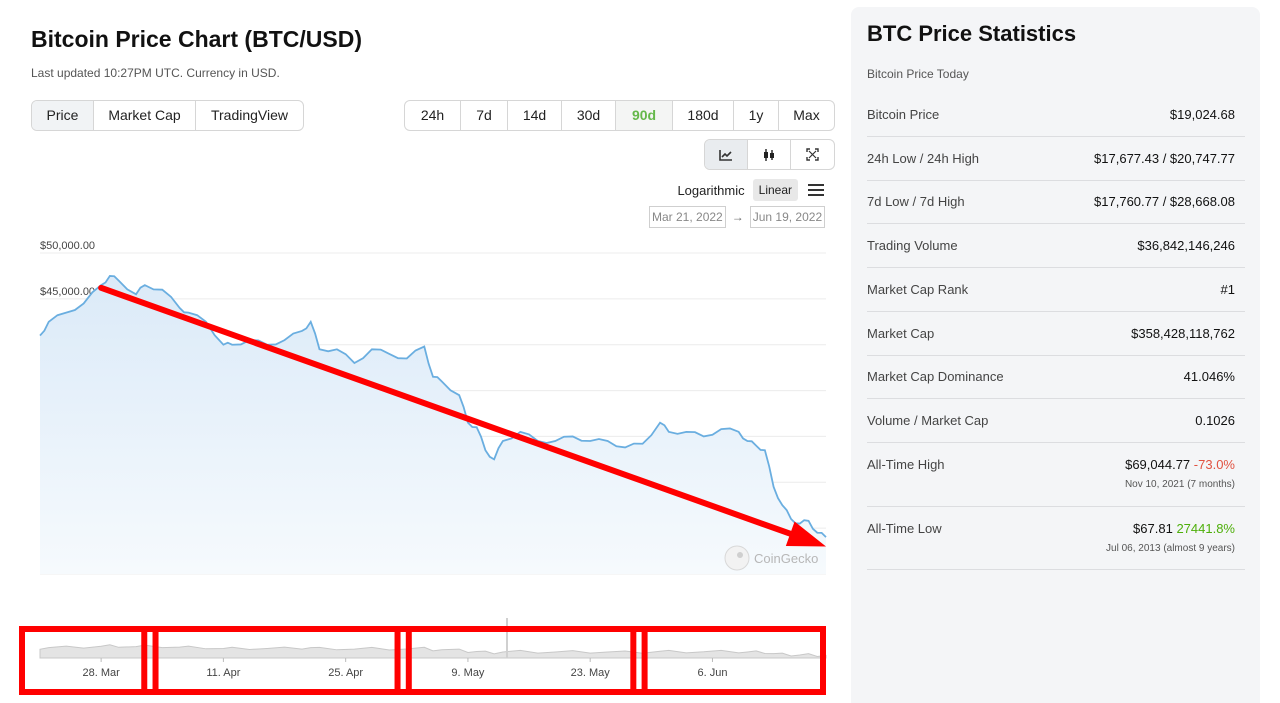 The image size is (1280, 703). What do you see at coordinates (1183, 333) in the screenshot?
I see `stat-value: $358,428,118,762` at bounding box center [1183, 333].